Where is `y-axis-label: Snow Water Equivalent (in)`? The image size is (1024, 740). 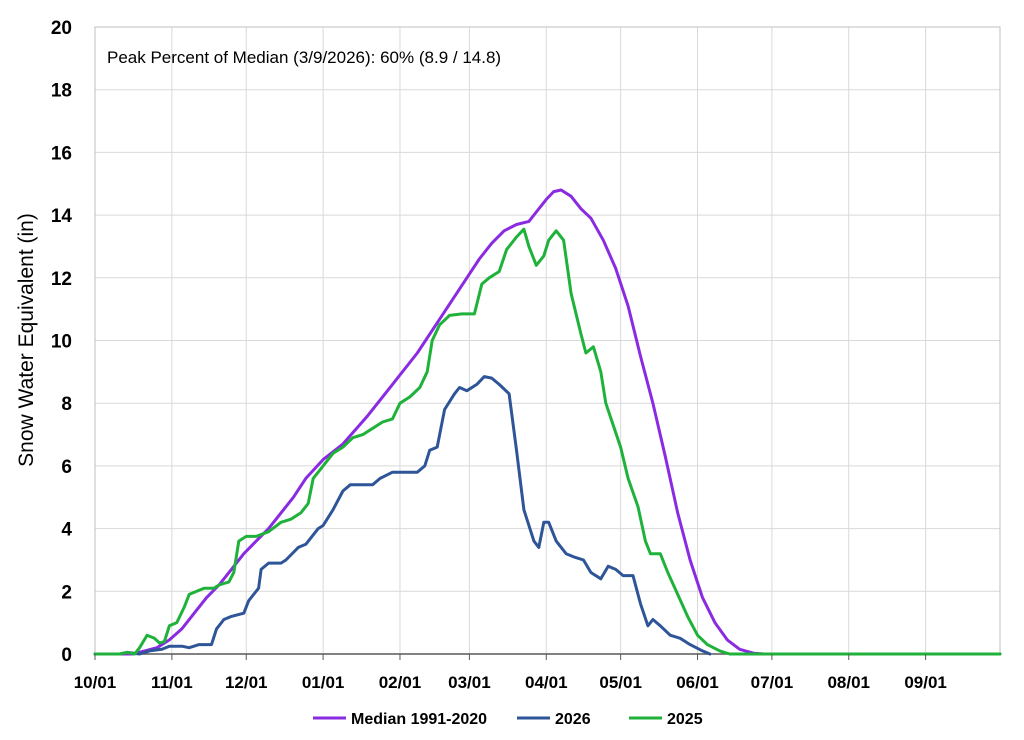 y-axis-label: Snow Water Equivalent (in) is located at coordinates (26, 340).